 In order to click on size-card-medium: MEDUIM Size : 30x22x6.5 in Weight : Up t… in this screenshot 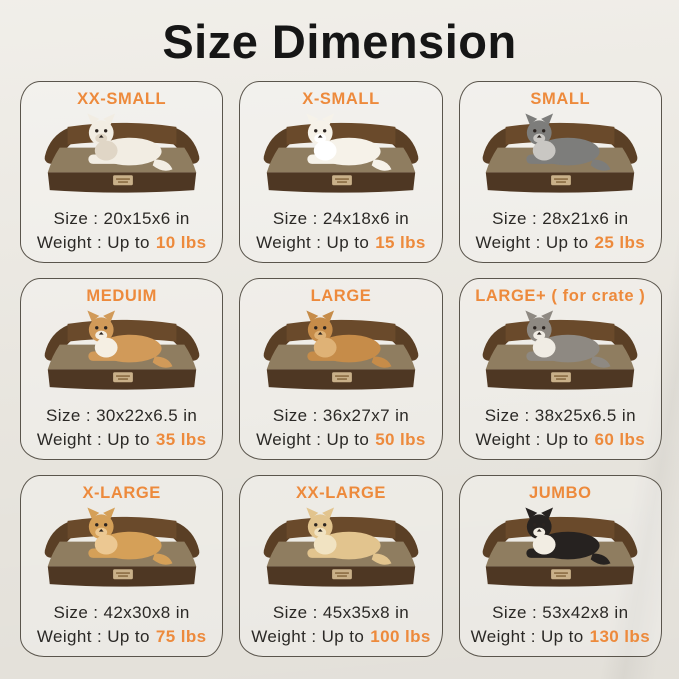, I will do `click(122, 368)`.